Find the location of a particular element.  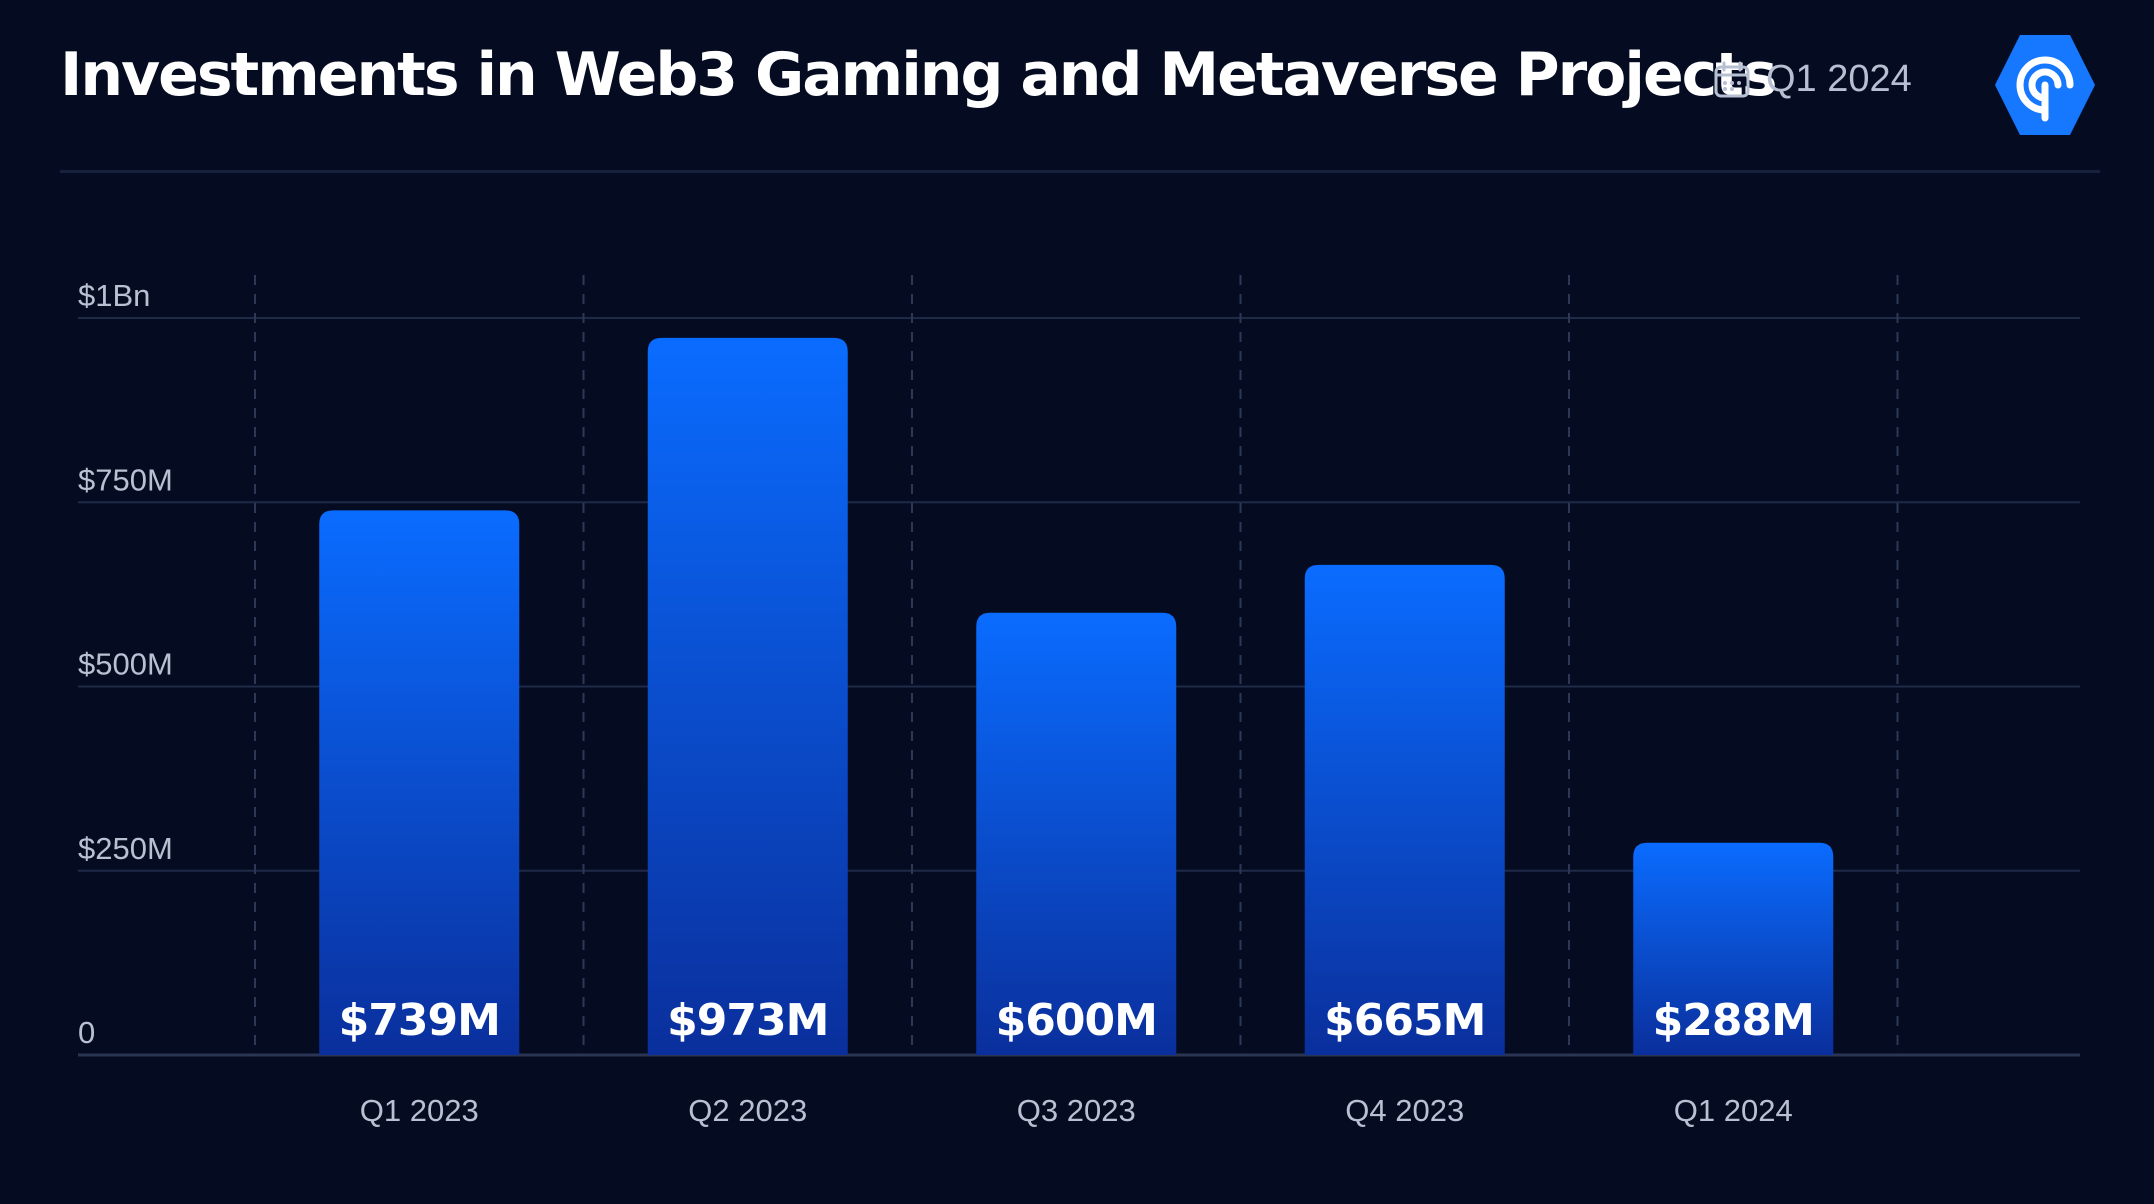

calendar-icon is located at coordinates (1732, 79).